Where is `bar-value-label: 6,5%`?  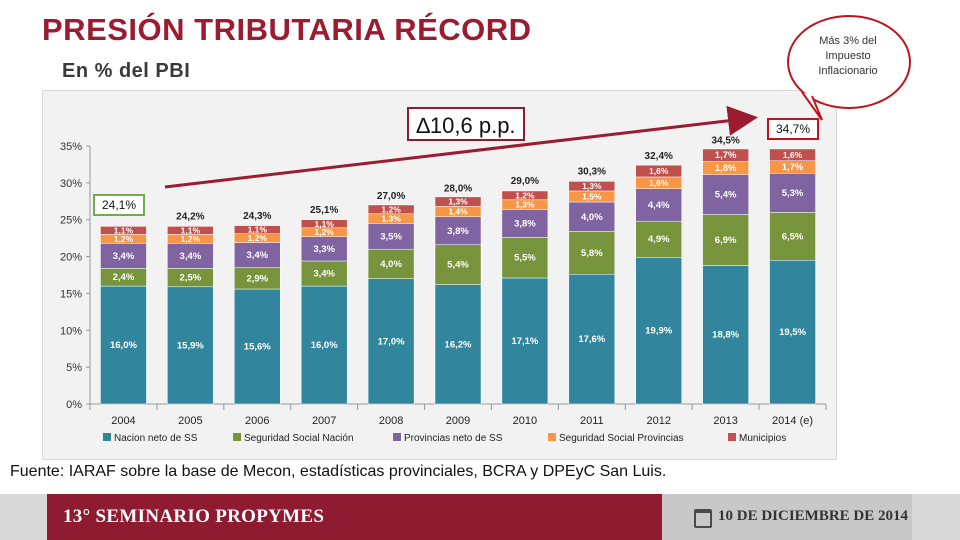 bar-value-label: 6,5% is located at coordinates (793, 236).